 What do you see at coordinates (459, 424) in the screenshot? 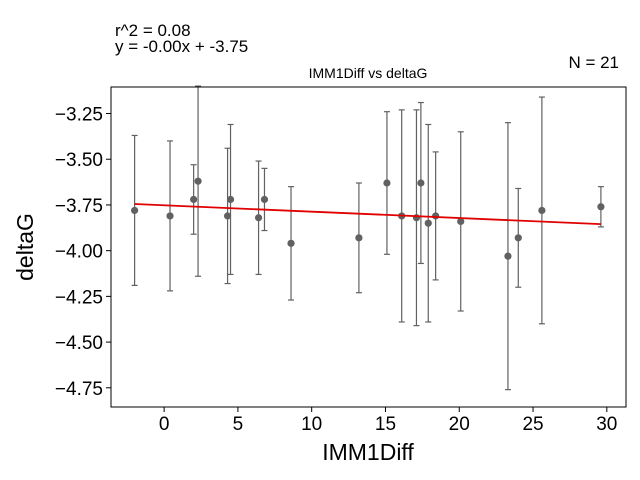
I see `x-tick-label: 20` at bounding box center [459, 424].